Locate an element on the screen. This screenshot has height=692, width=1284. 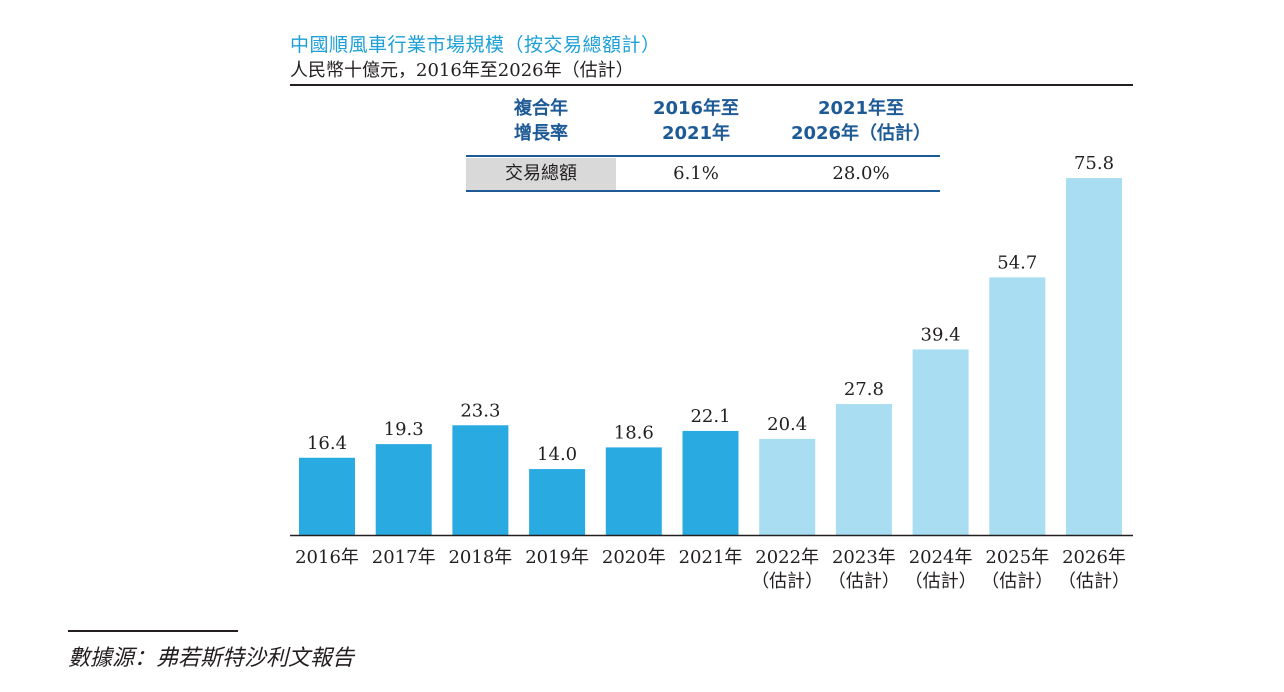
data-label-2017年: 19.3 is located at coordinates (404, 429).